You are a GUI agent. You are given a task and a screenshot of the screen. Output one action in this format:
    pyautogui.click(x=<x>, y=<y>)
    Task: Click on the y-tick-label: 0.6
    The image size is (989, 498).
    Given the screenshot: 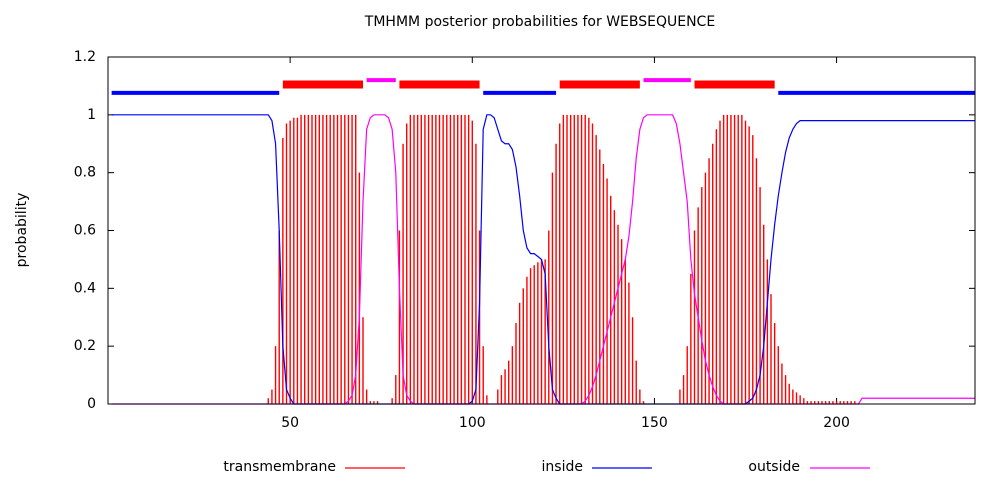 What is the action you would take?
    pyautogui.click(x=85, y=231)
    